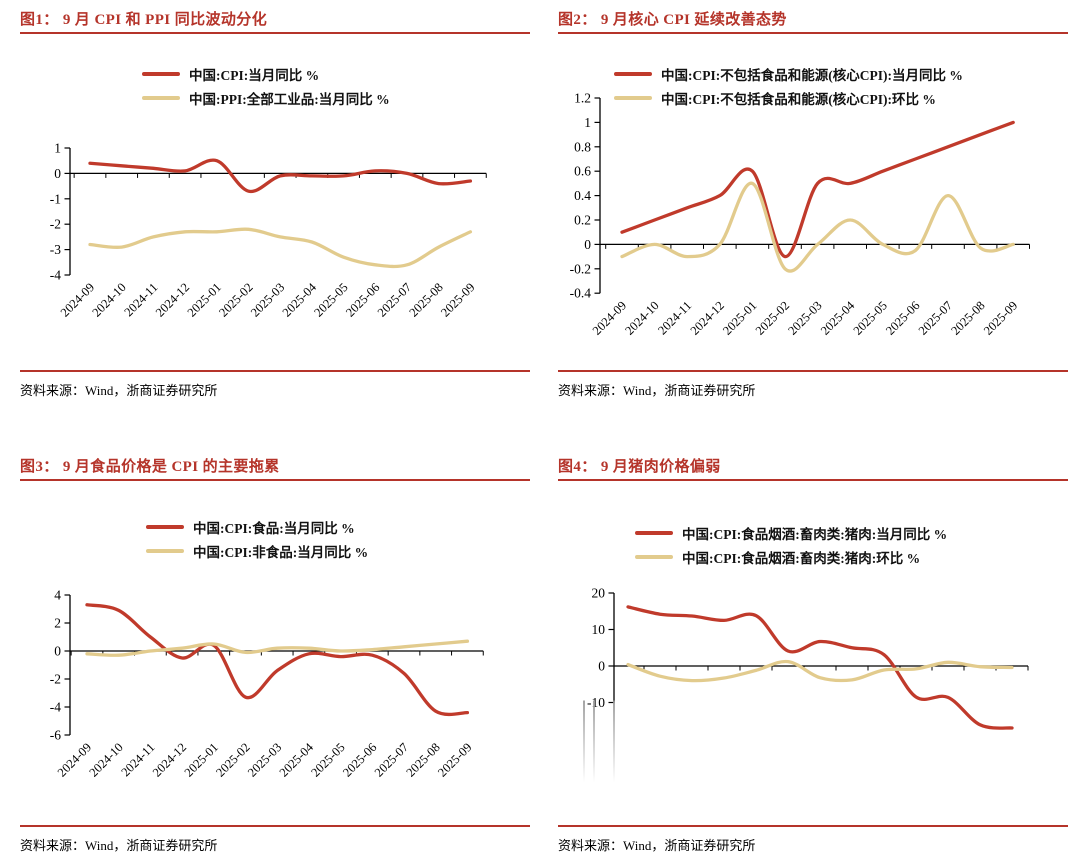 This screenshot has height=865, width=1080. Describe the element at coordinates (57, 595) in the screenshot. I see `y-tick-label: 4` at that location.